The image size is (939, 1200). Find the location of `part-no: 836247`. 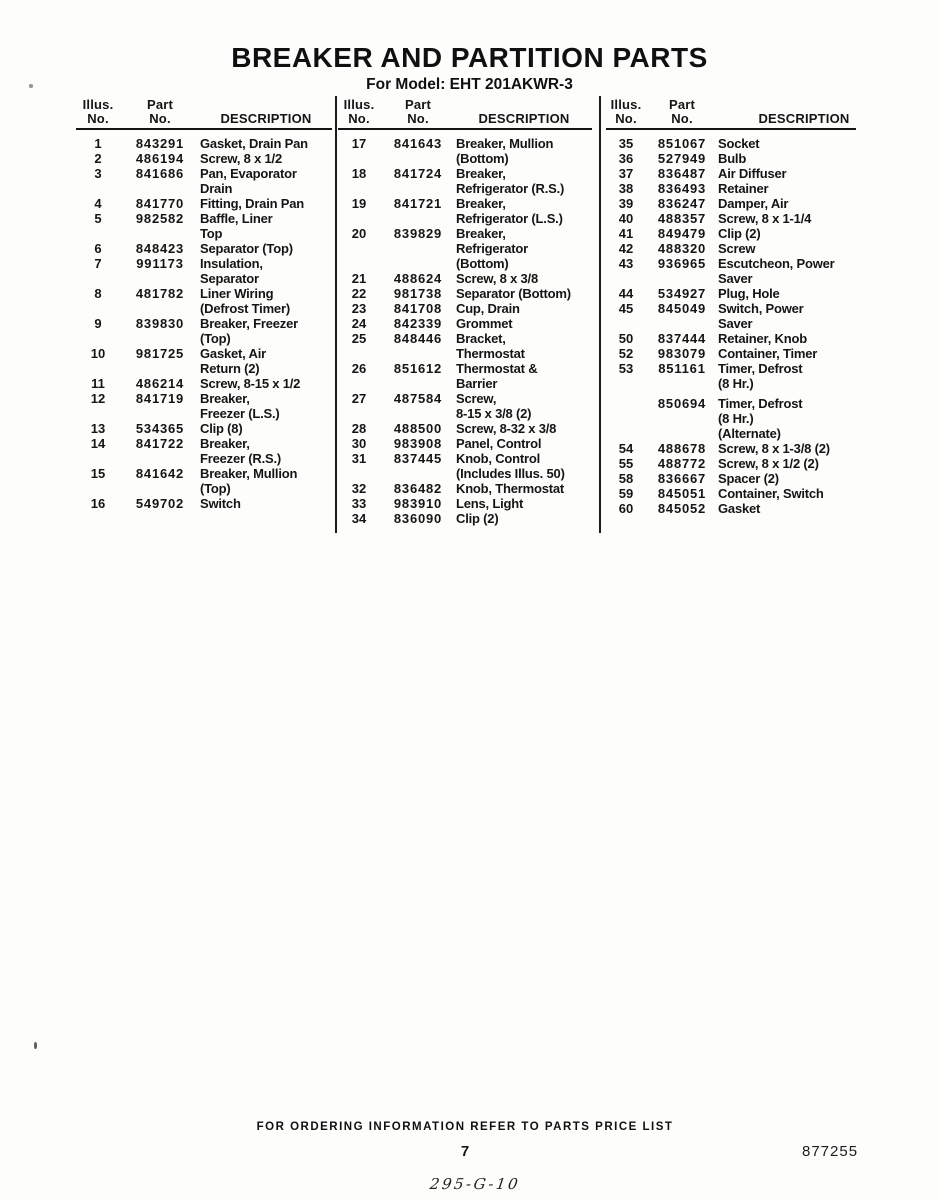

part-no: 836247 is located at coordinates (682, 203).